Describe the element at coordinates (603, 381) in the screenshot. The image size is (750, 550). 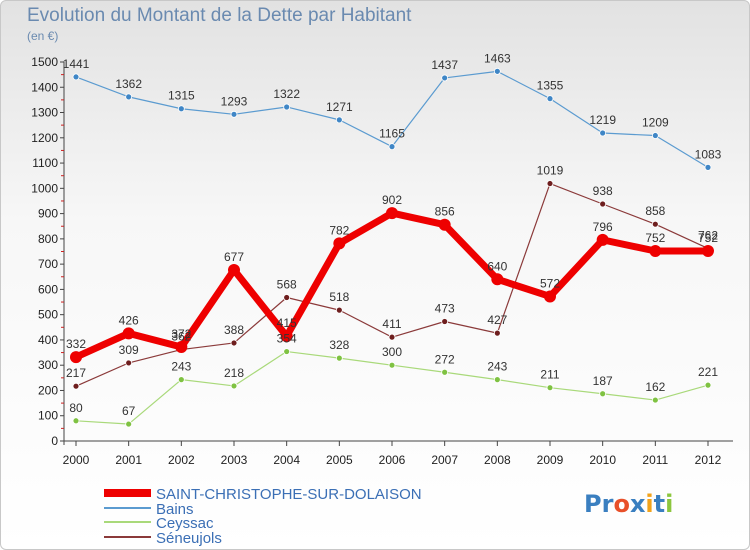
I see `data-label: 187` at that location.